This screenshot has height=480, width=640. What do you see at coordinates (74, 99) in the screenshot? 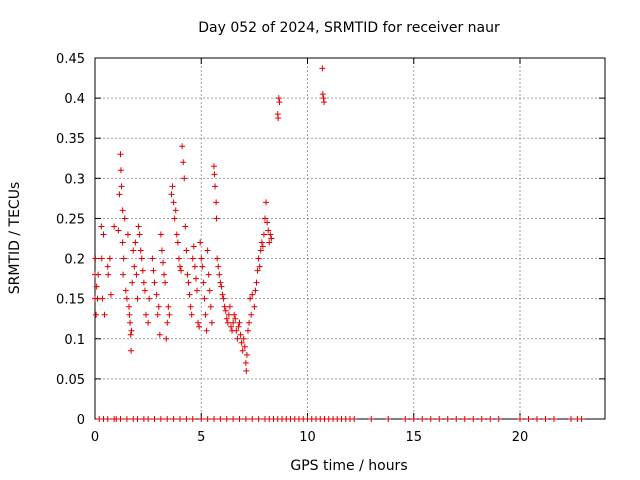
I see `y-tick-label: 0.4` at bounding box center [74, 99].